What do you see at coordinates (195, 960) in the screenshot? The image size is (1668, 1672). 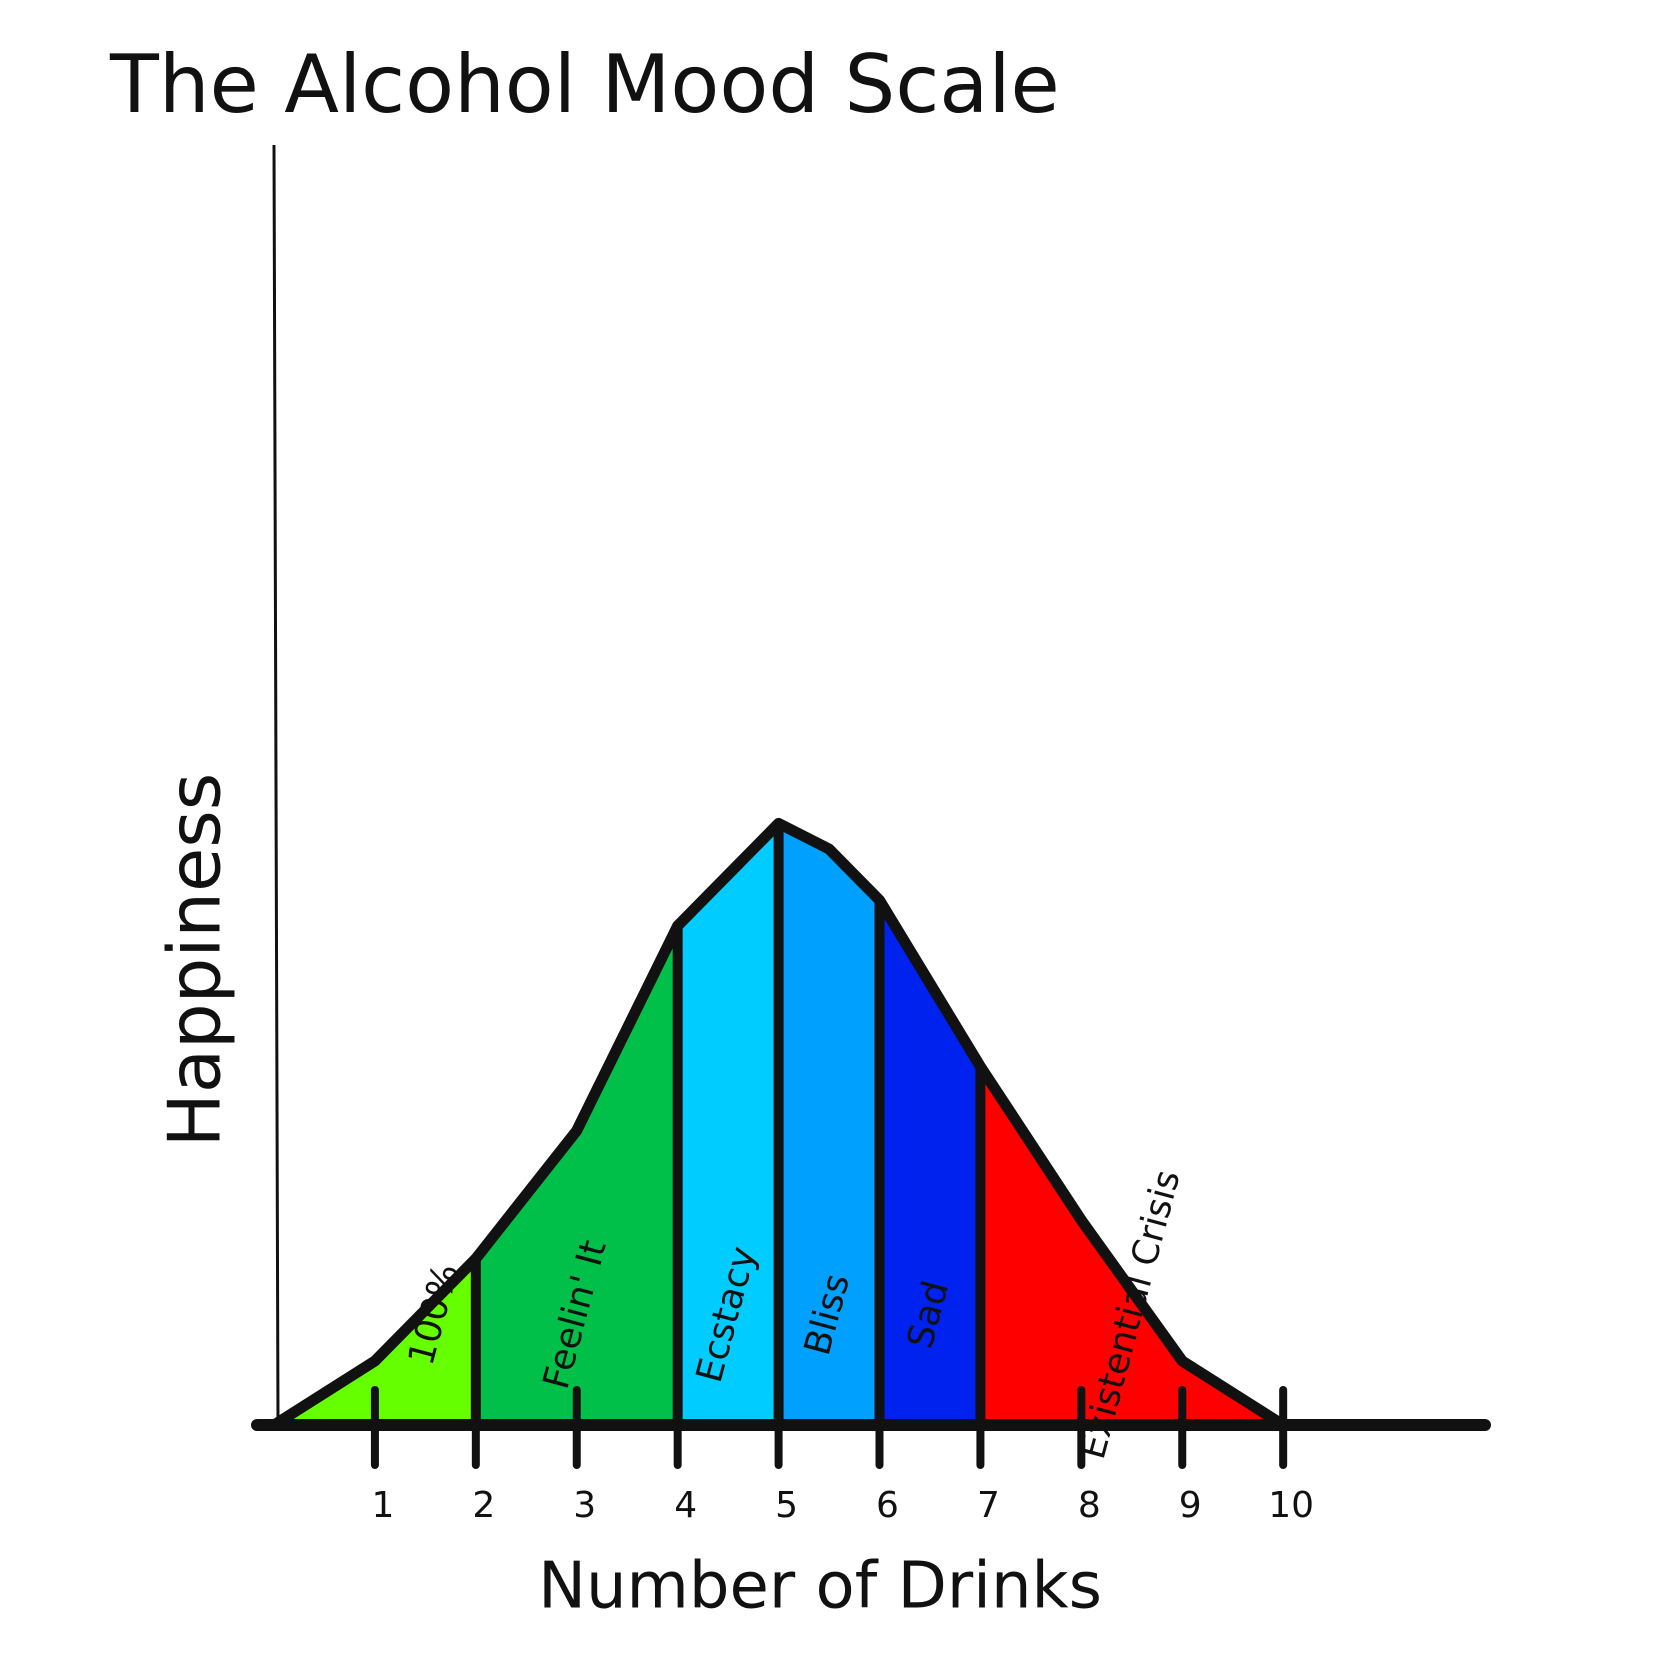 I see `y-axis-label: Happiness` at bounding box center [195, 960].